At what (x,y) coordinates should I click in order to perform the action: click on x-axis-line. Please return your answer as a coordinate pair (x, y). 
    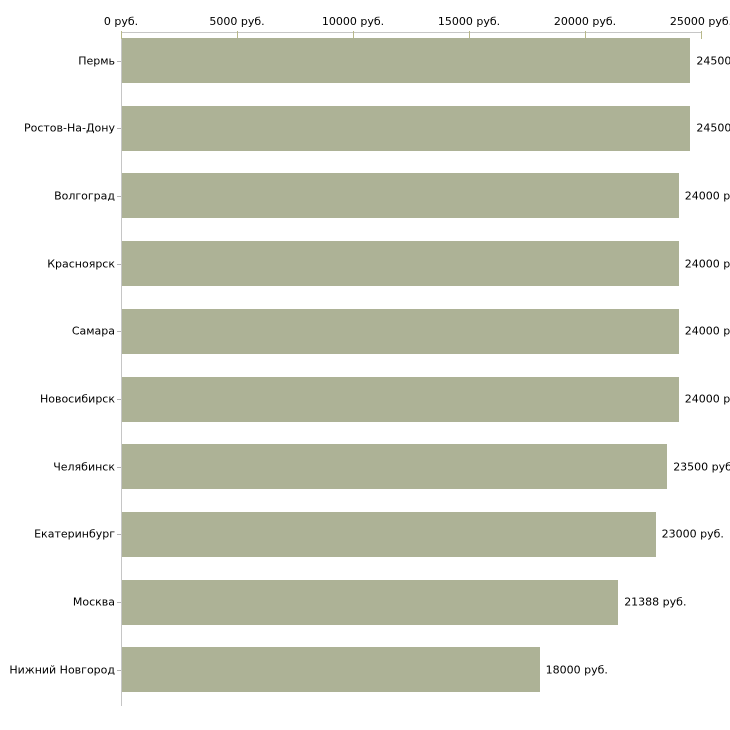
    Looking at the image, I should click on (411, 32).